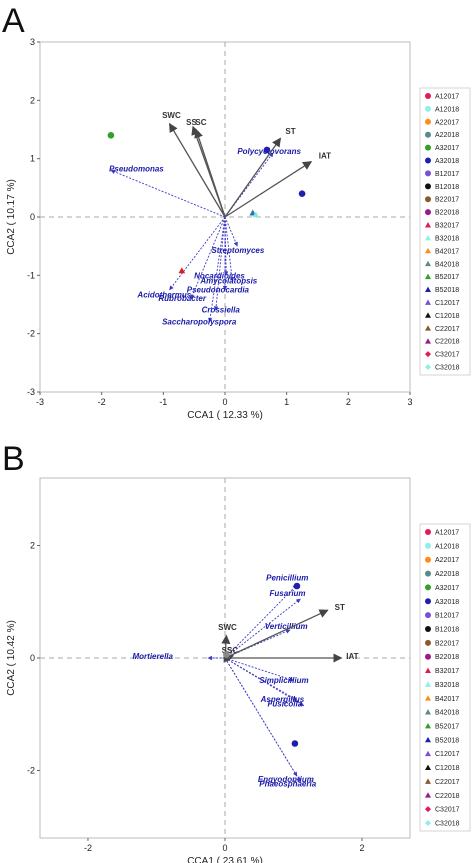 The width and height of the screenshot is (474, 863). What do you see at coordinates (447, 161) in the screenshot?
I see `legend-label: A32018` at bounding box center [447, 161].